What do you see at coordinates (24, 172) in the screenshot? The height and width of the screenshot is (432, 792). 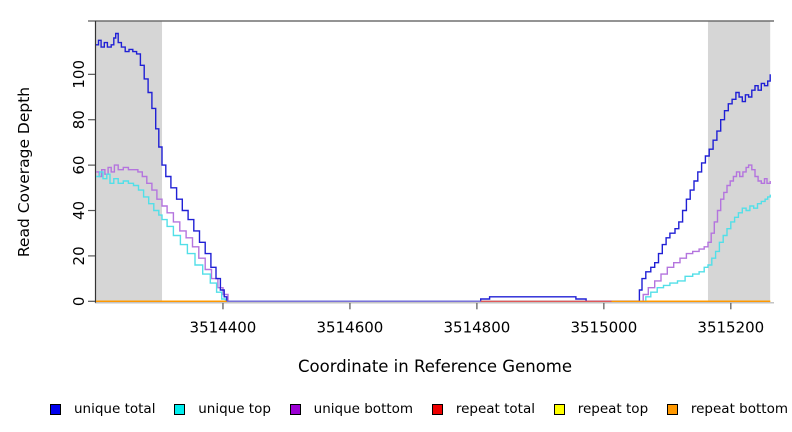 I see `y-axis-title: Read Coverage Depth` at bounding box center [24, 172].